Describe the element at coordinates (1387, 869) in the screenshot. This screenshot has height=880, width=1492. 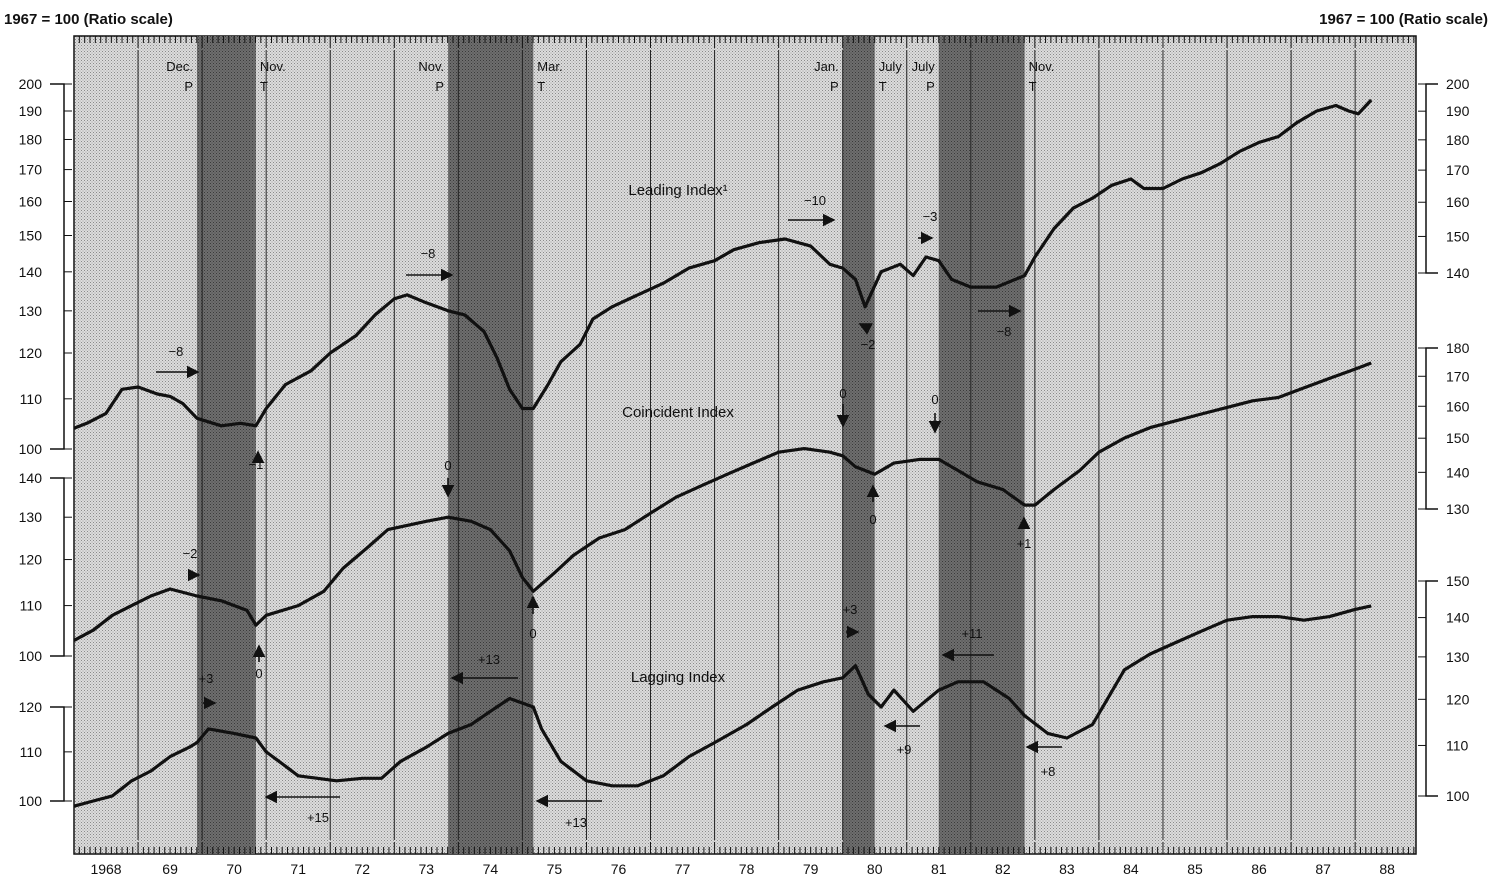
I see `year-label: 88` at that location.